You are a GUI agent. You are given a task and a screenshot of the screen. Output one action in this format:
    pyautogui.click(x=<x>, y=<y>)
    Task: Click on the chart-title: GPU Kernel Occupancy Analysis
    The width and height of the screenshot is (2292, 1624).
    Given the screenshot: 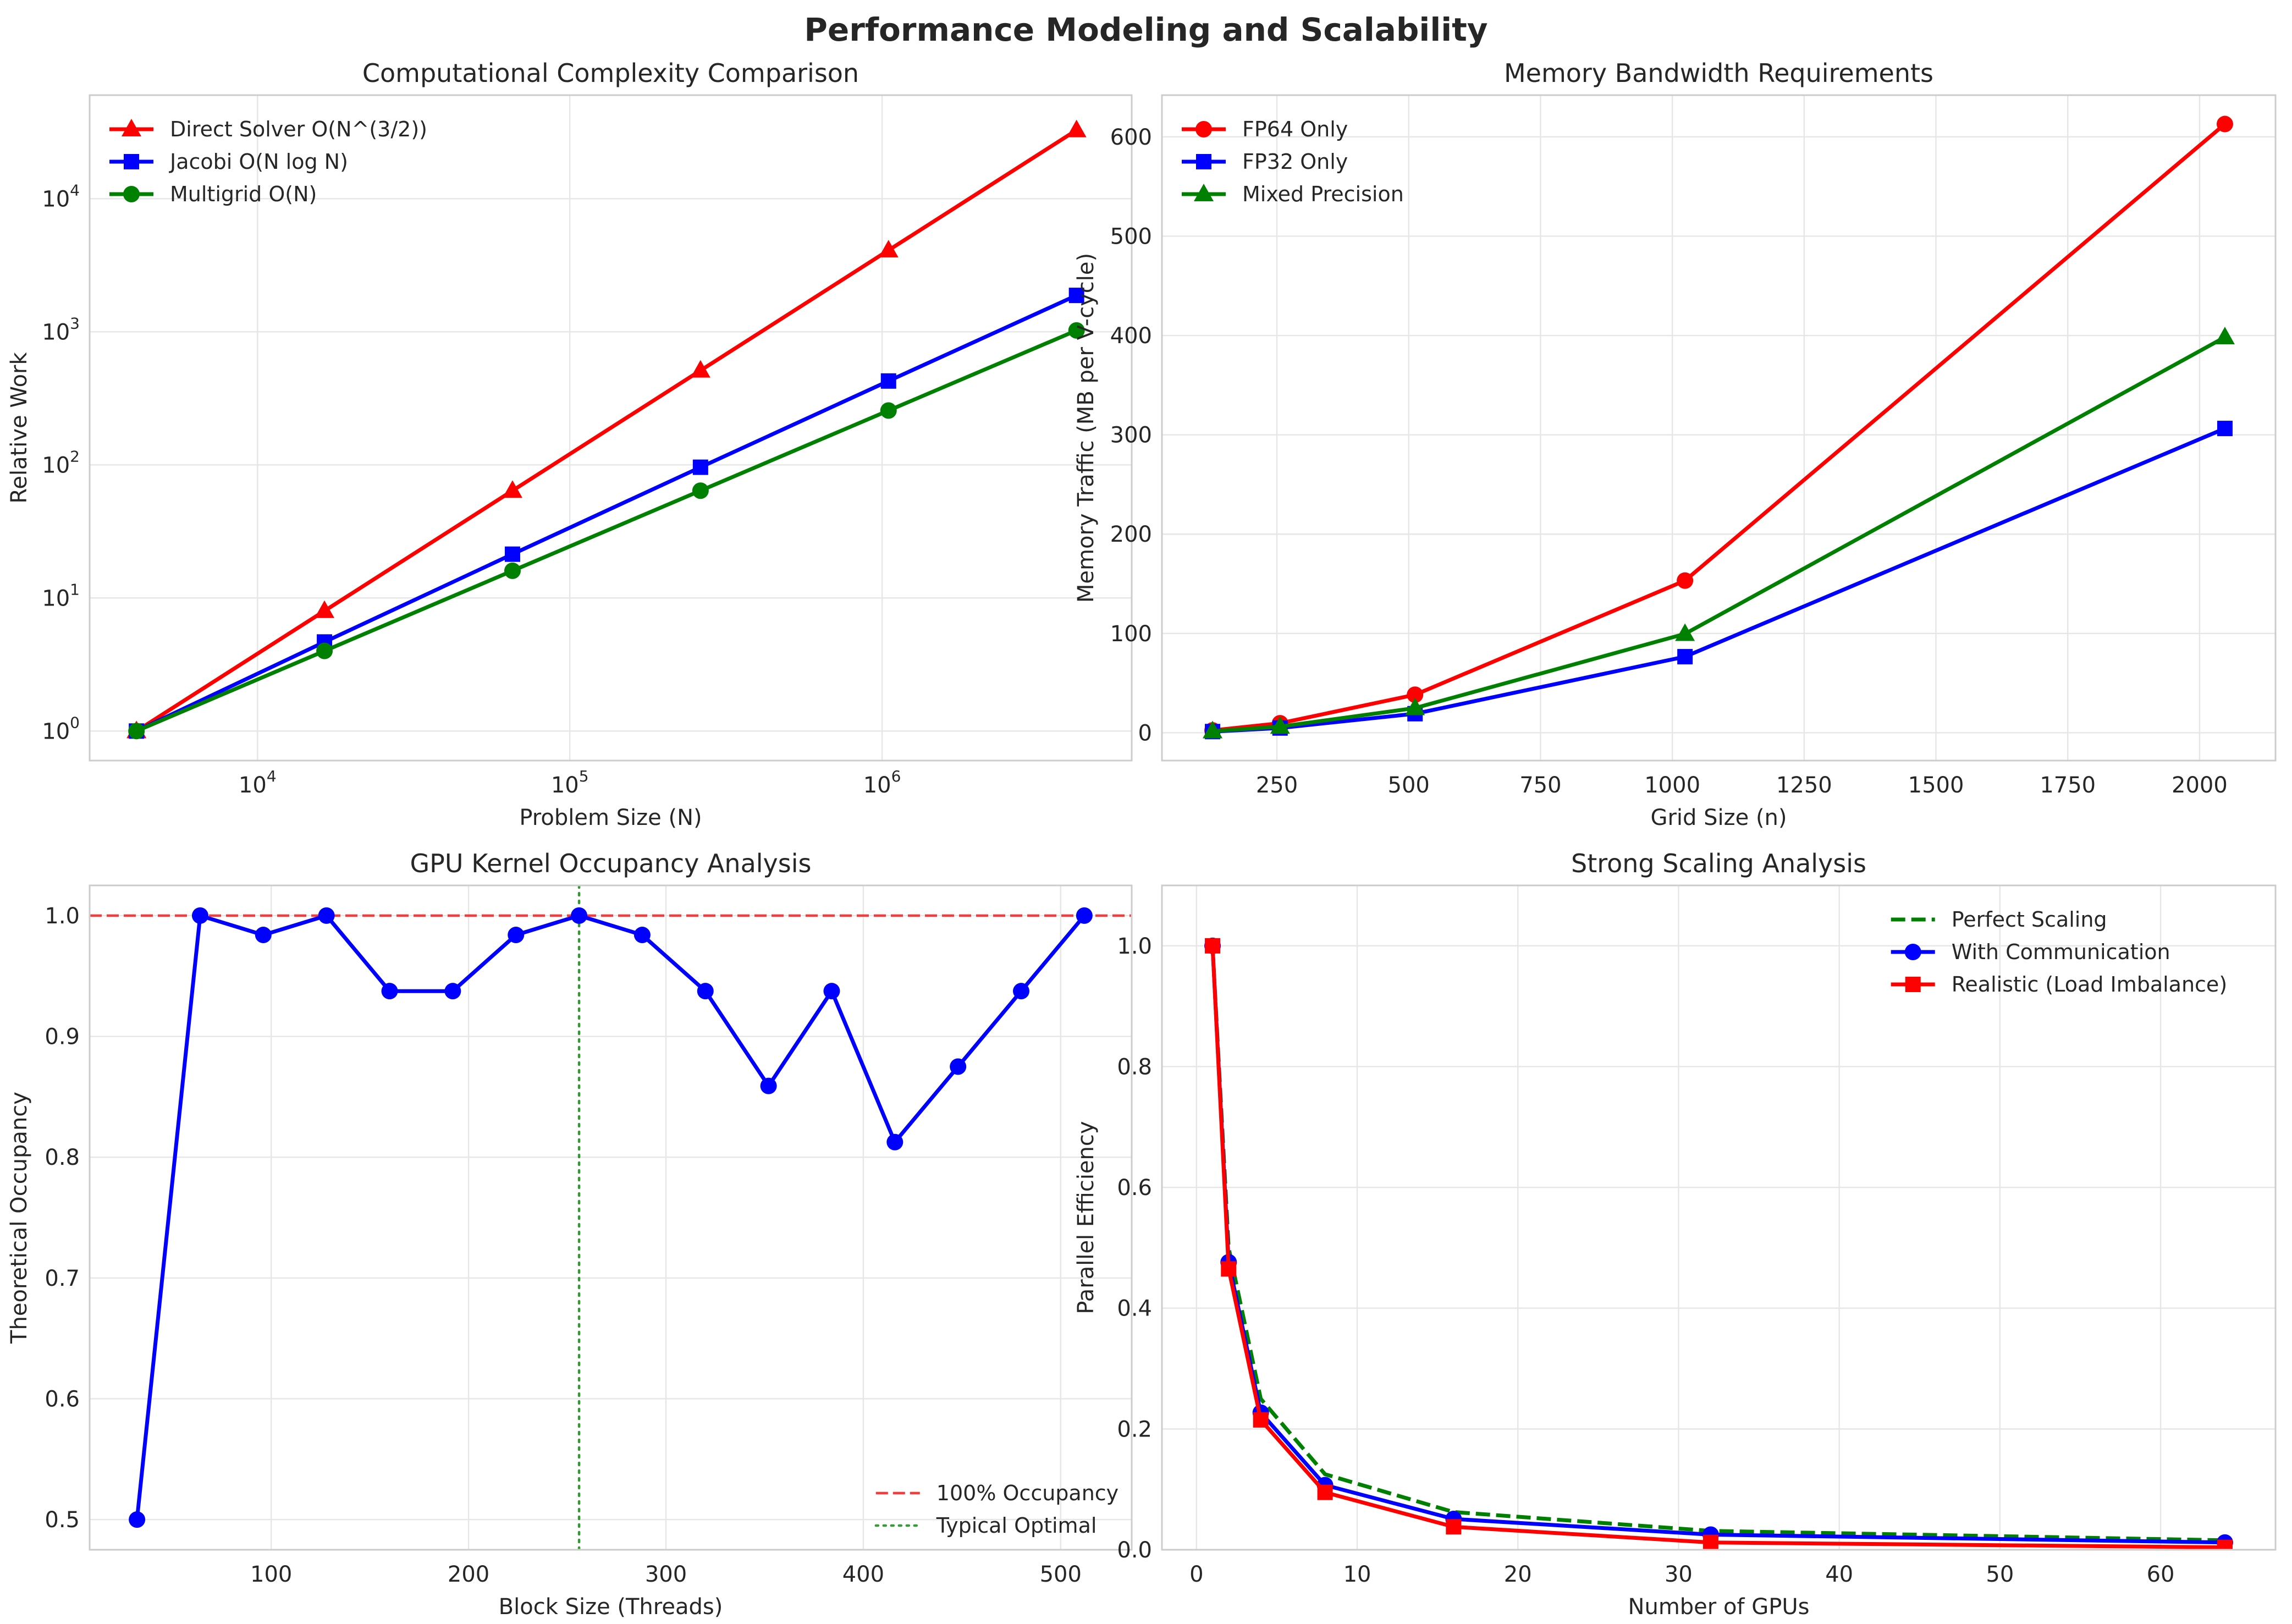 What is the action you would take?
    pyautogui.click(x=611, y=863)
    